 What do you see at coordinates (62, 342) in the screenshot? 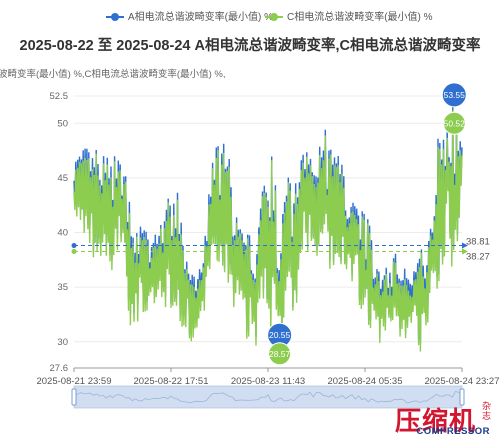
I see `y-tick-label-1: 30` at bounding box center [62, 342].